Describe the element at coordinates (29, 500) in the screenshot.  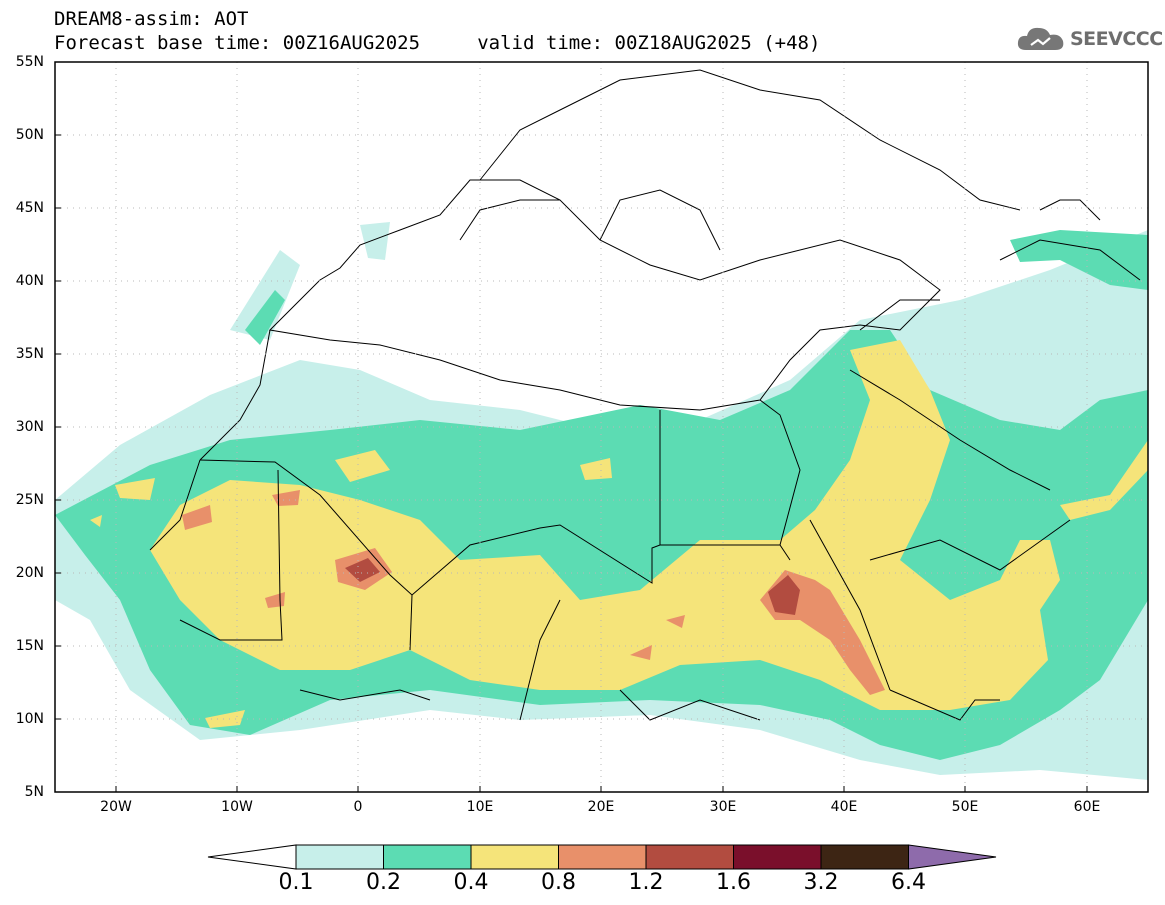
I see `lat-label: 25N` at that location.